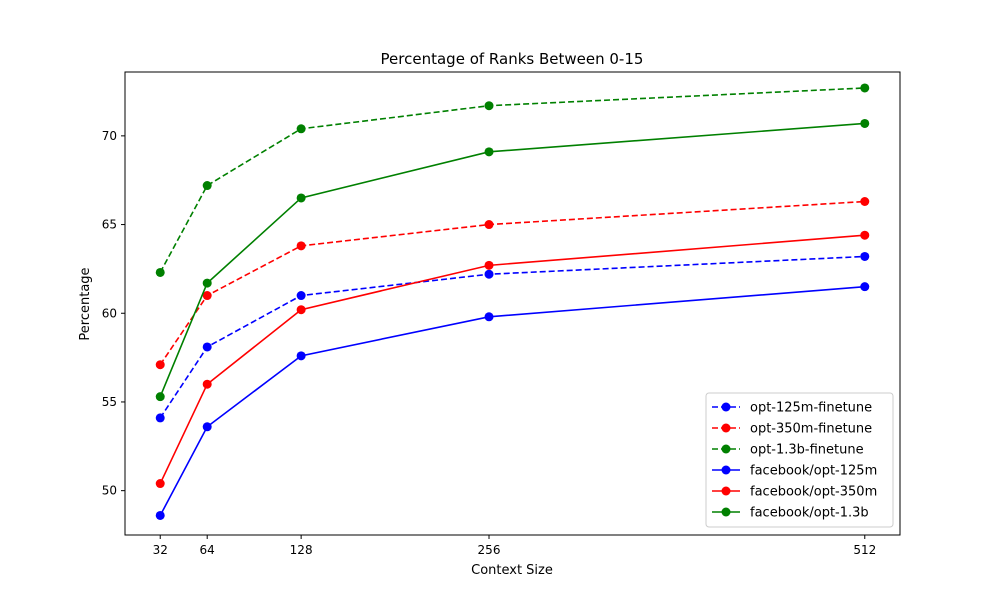  I want to click on legend-entry: facebook/opt-1.3b, so click(809, 513).